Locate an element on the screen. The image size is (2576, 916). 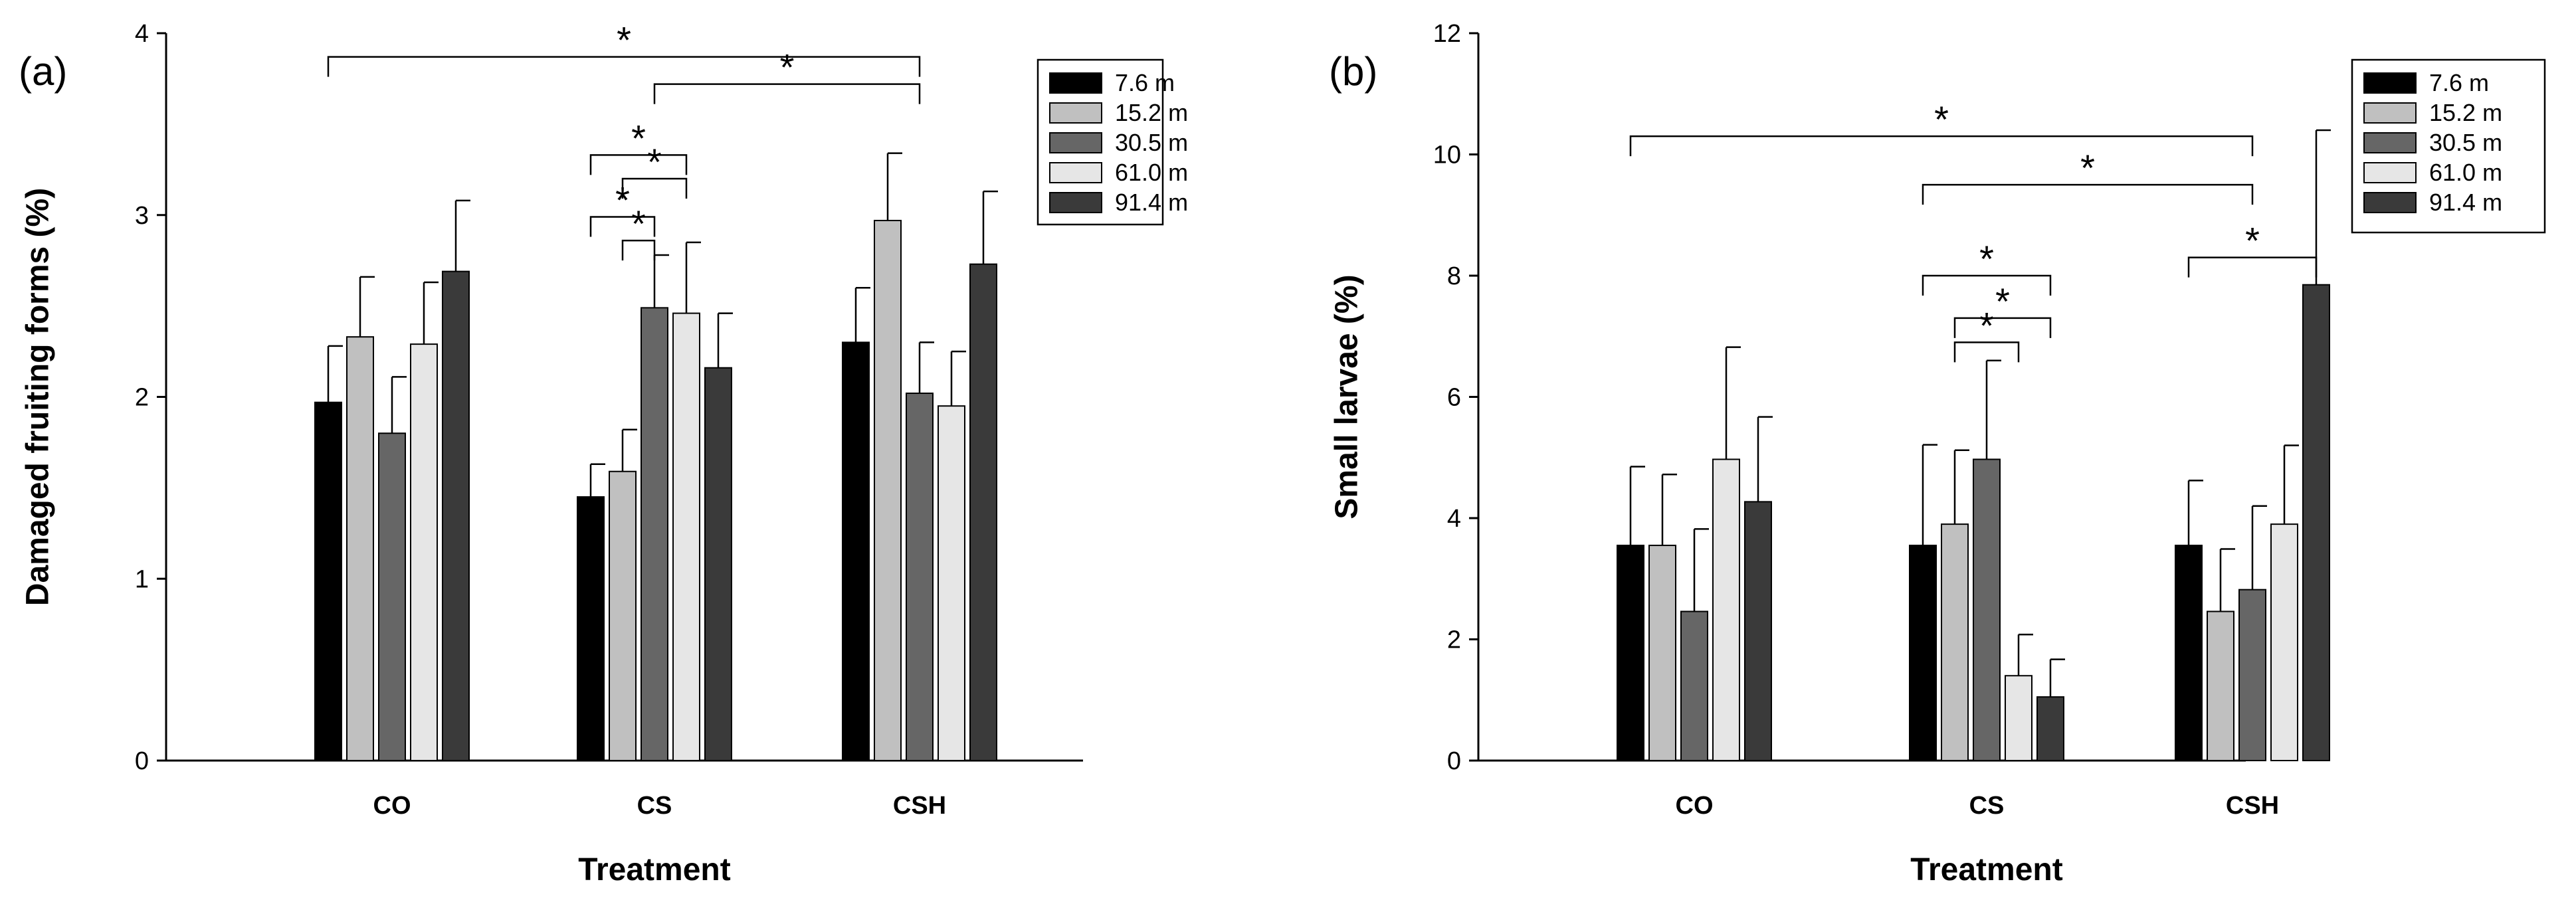
y-axis-title: Damaged fruiting forms (%) is located at coordinates (38, 397).